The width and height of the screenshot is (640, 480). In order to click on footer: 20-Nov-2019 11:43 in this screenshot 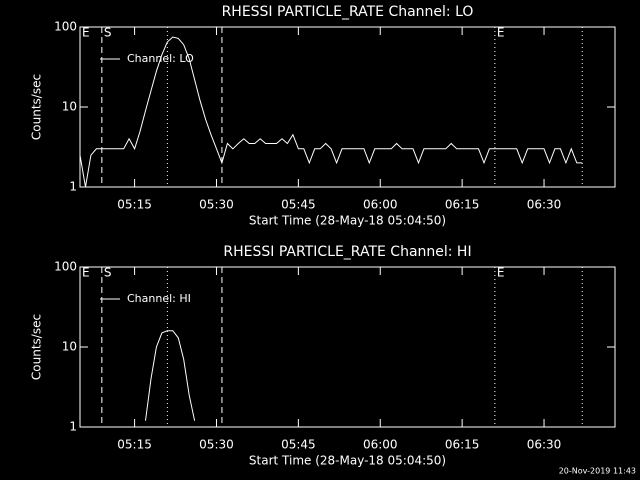, I will do `click(597, 471)`.